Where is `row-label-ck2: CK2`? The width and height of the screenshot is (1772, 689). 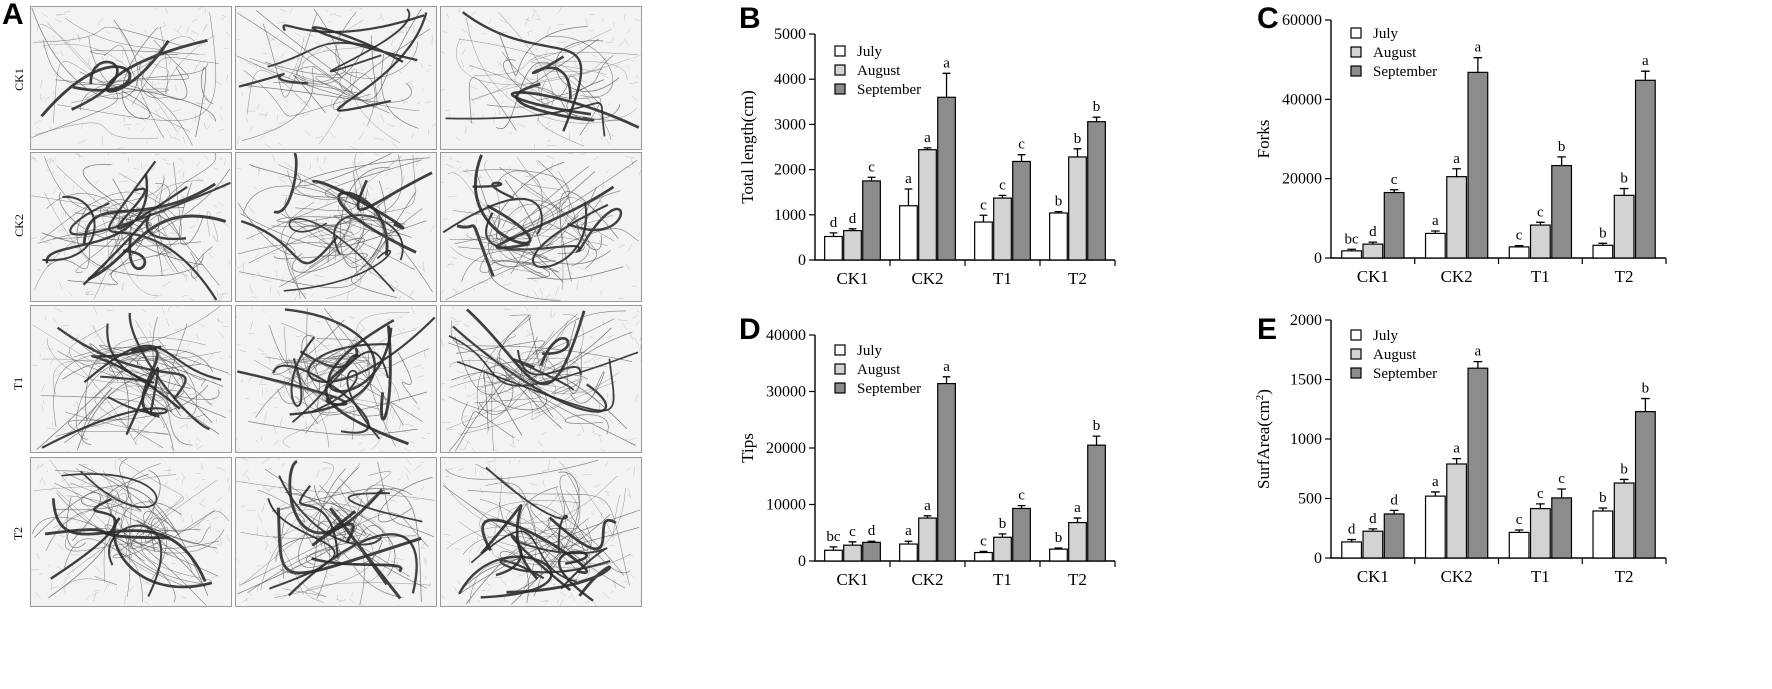 row-label-ck2: CK2 is located at coordinates (18, 225).